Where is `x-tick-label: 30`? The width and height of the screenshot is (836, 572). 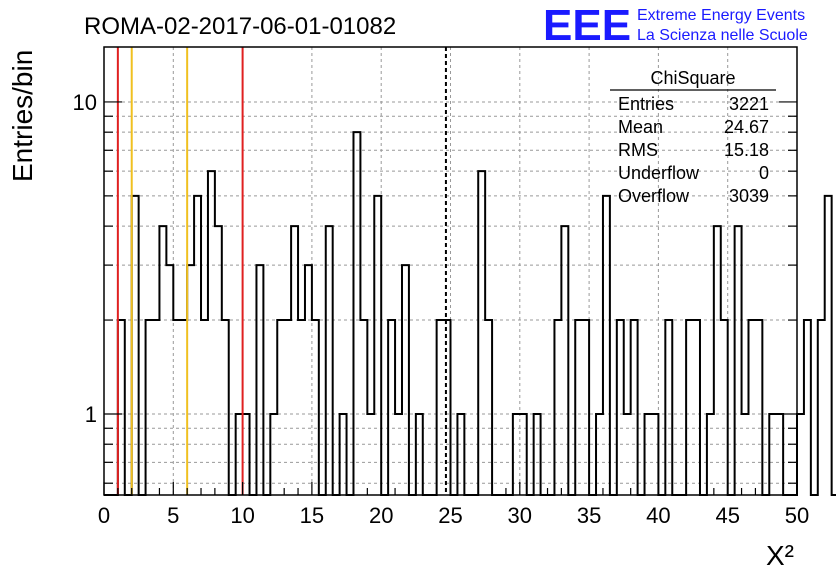 x-tick-label: 30 is located at coordinates (520, 515).